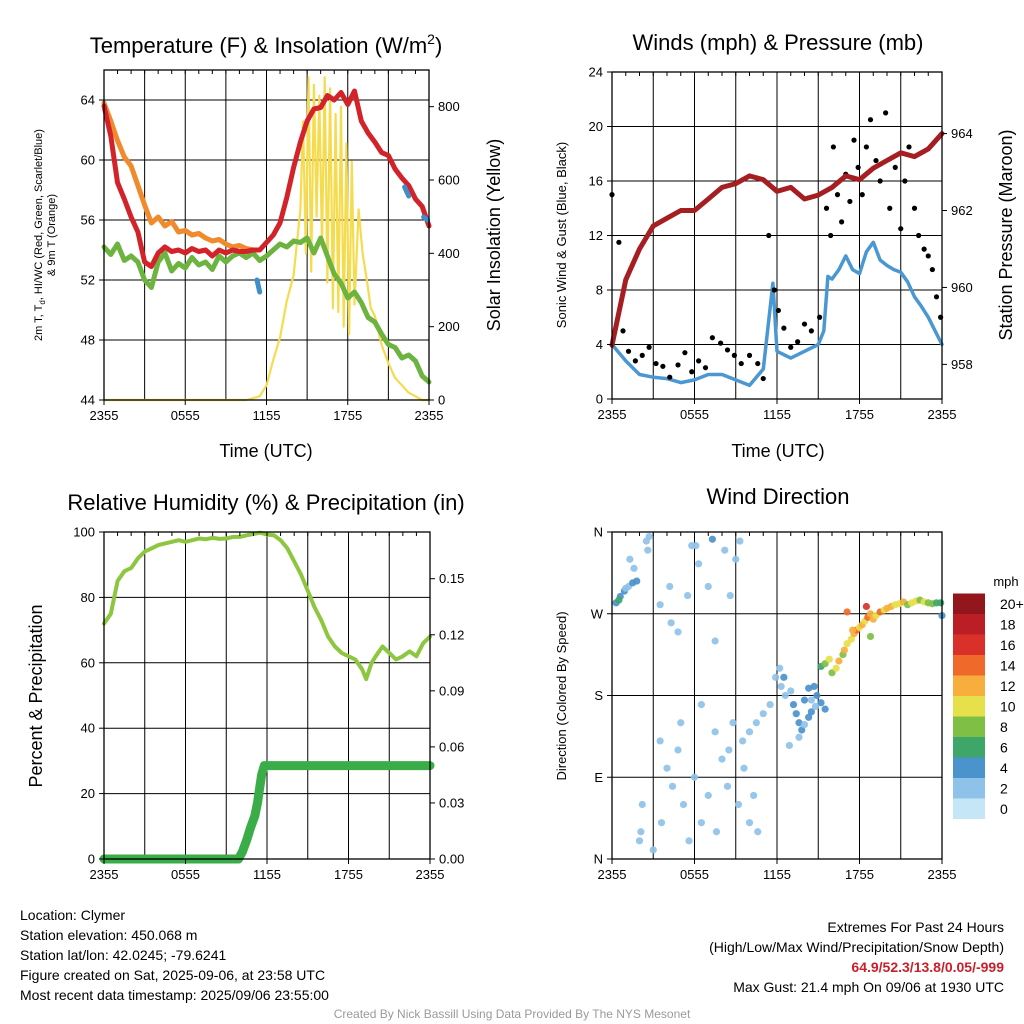 Image resolution: width=1024 pixels, height=1024 pixels. What do you see at coordinates (777, 314) in the screenshot?
I see `sustained-wind-line` at bounding box center [777, 314].